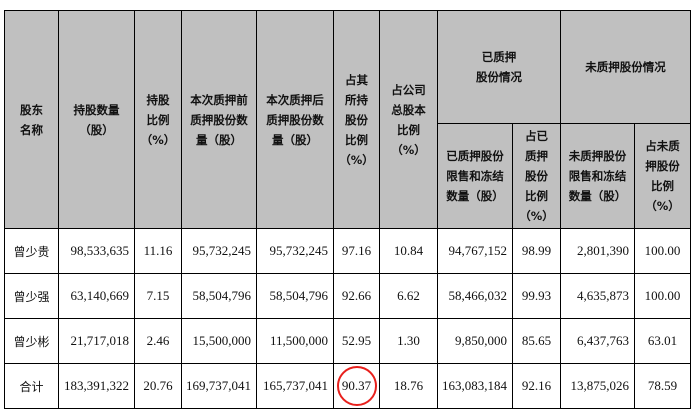 Image resolution: width=695 pixels, height=415 pixels. I want to click on pledged-ratio: 98.99, so click(536, 251).